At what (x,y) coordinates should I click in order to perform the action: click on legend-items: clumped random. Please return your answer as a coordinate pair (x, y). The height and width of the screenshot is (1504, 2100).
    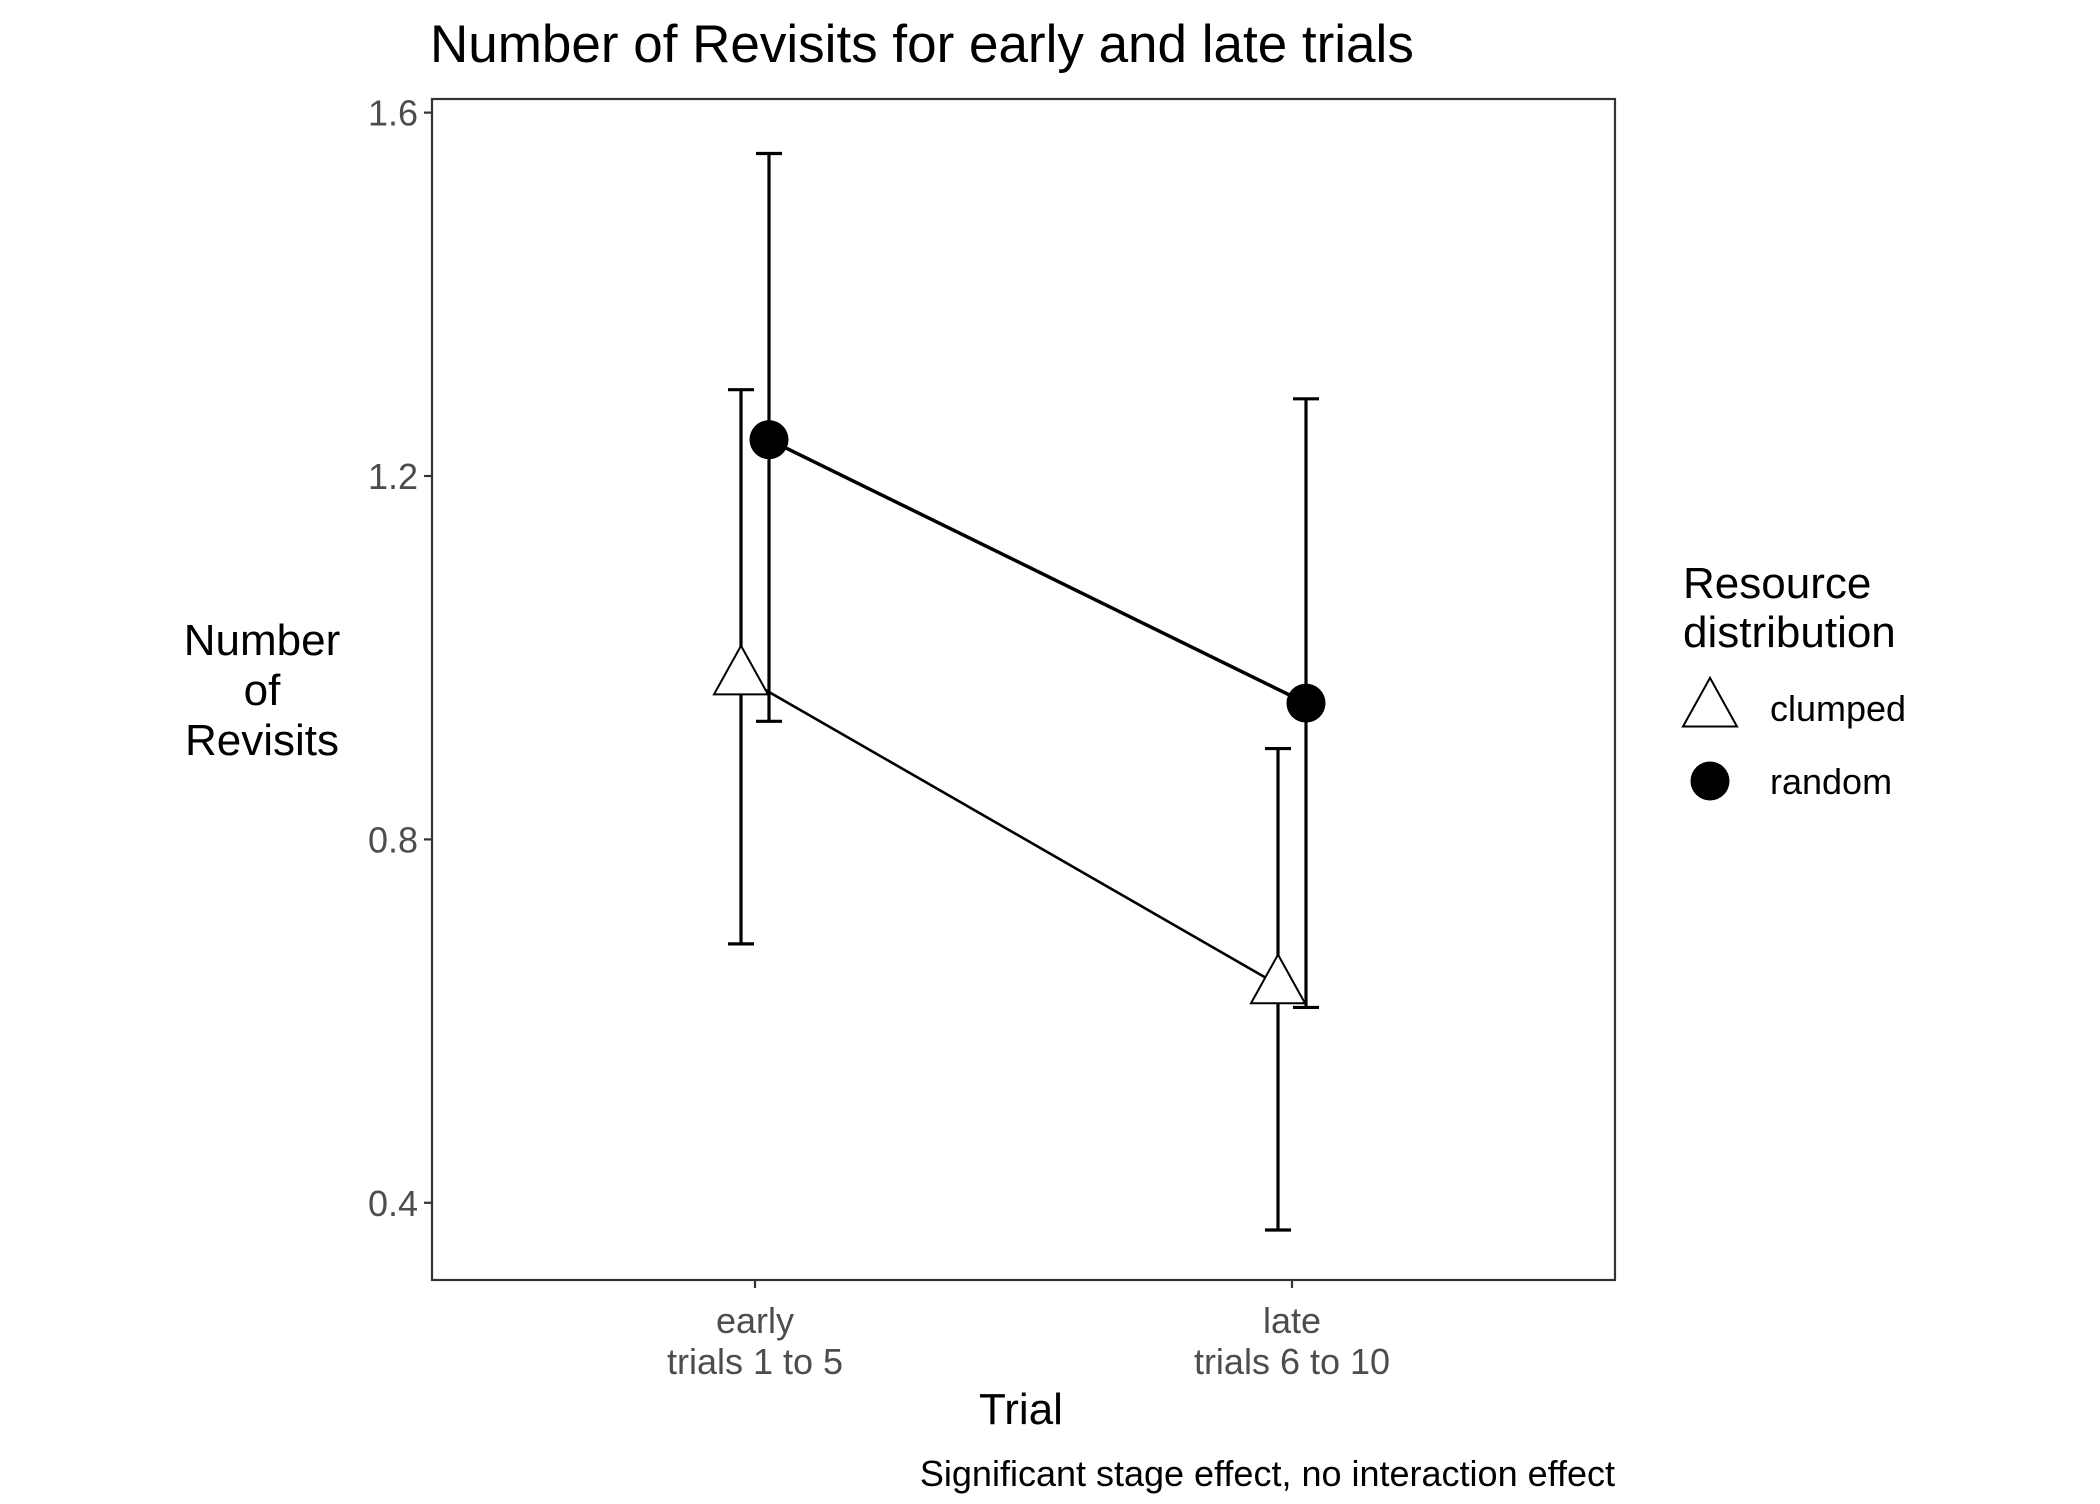
    Looking at the image, I should click on (1793, 738).